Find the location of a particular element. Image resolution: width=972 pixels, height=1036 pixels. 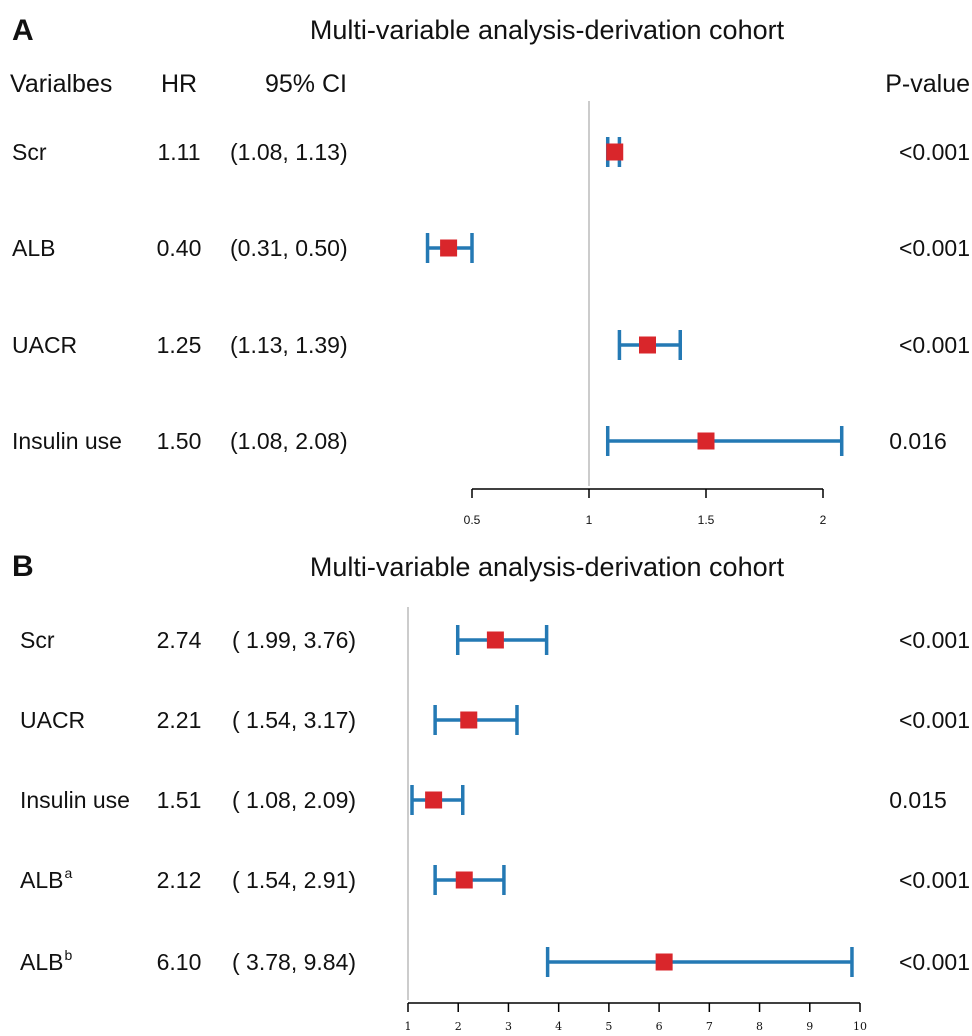

header-hr: HR is located at coordinates (179, 84).